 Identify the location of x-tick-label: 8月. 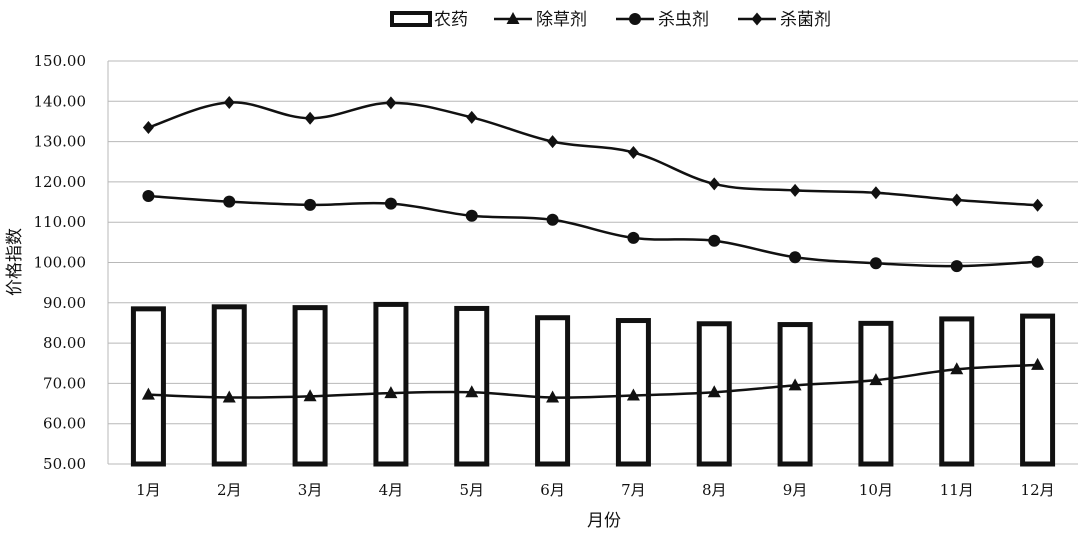
(714, 490).